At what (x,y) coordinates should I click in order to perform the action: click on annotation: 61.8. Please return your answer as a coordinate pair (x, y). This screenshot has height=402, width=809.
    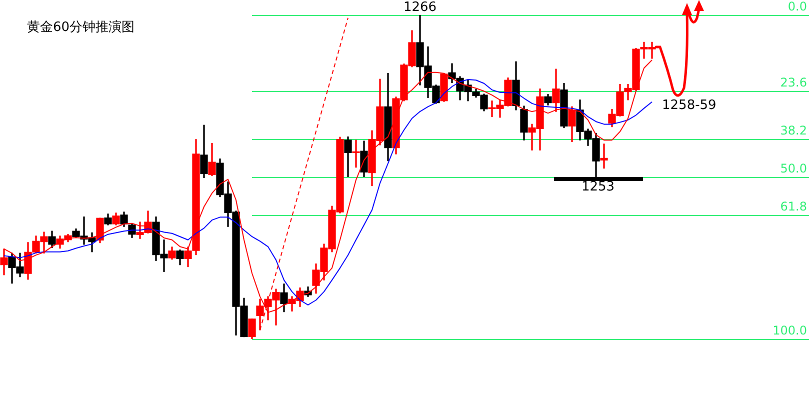
    Looking at the image, I should click on (793, 207).